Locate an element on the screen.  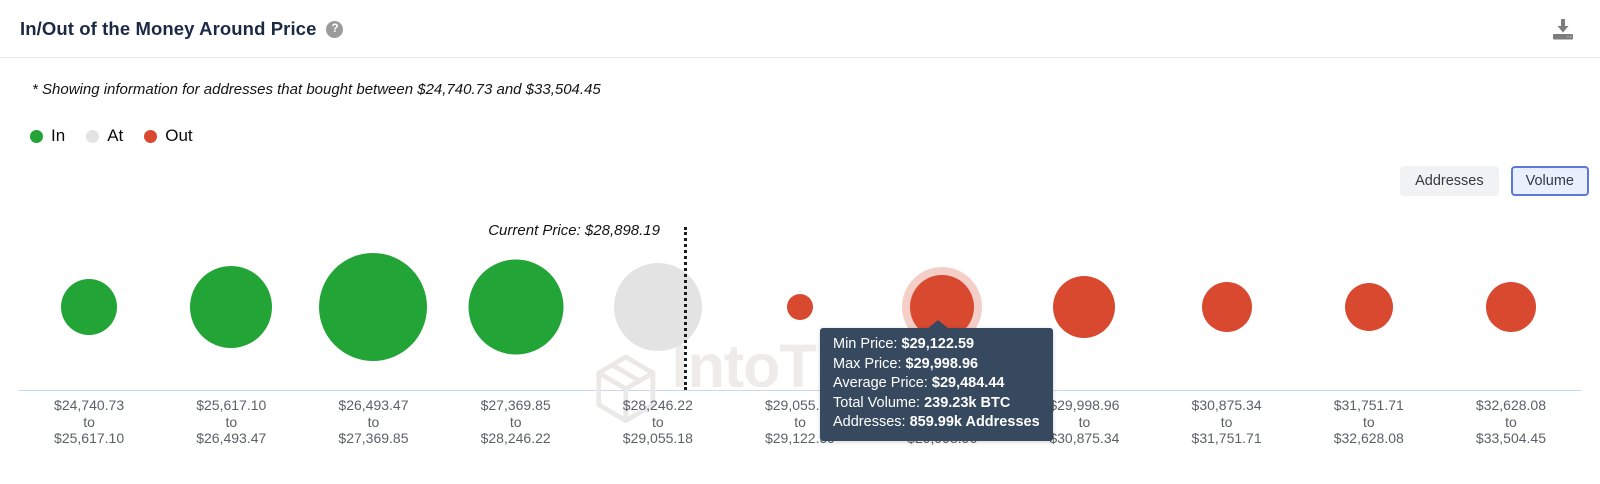
legend: In At Out is located at coordinates (111, 136).